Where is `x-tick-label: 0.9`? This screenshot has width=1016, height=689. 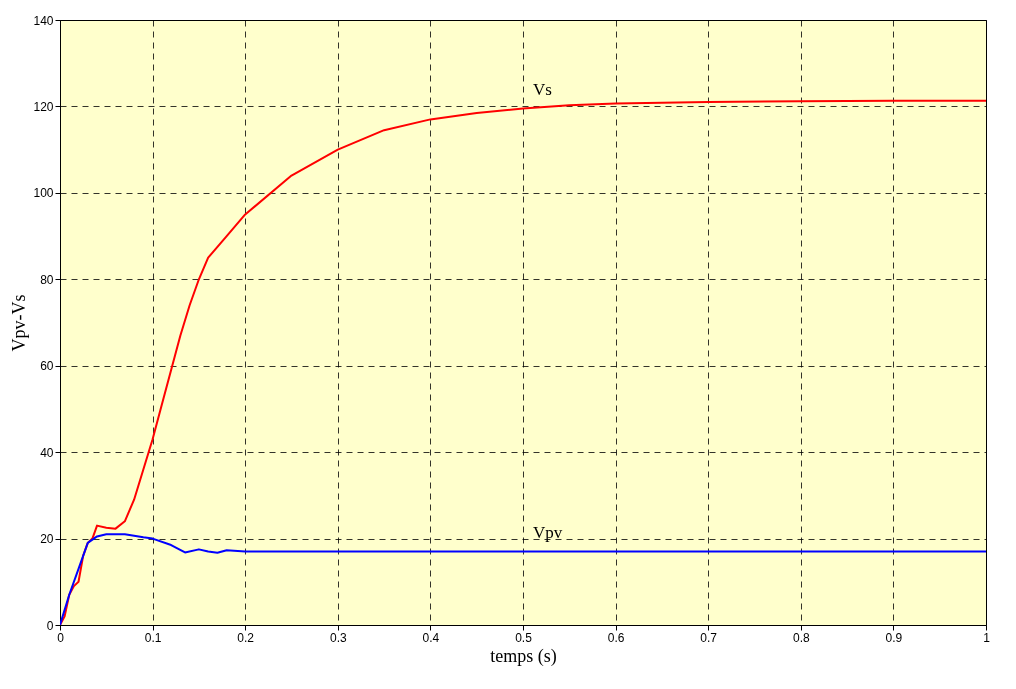 x-tick-label: 0.9 is located at coordinates (894, 637).